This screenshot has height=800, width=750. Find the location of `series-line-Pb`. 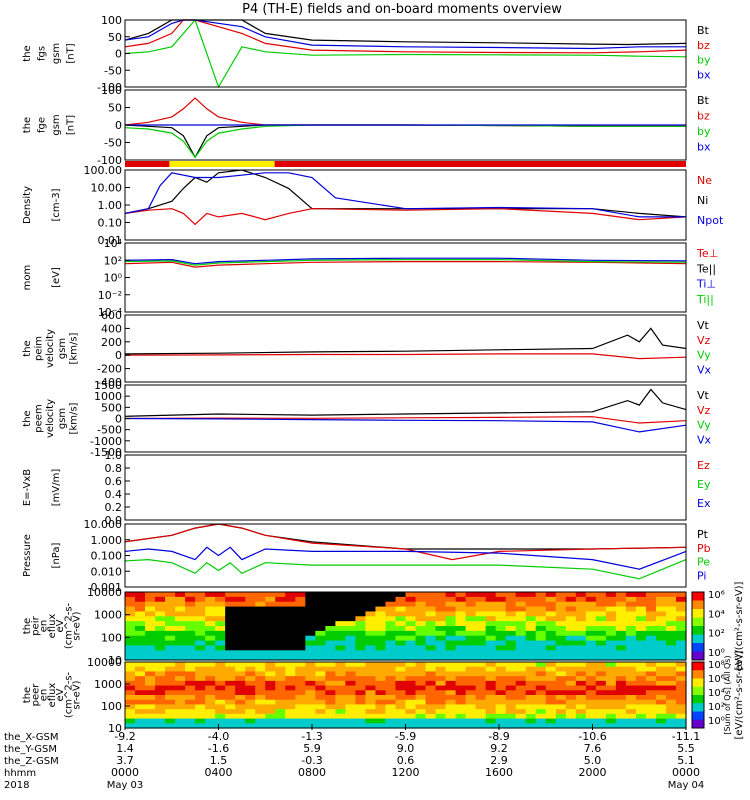

series-line-Pb is located at coordinates (405, 542).